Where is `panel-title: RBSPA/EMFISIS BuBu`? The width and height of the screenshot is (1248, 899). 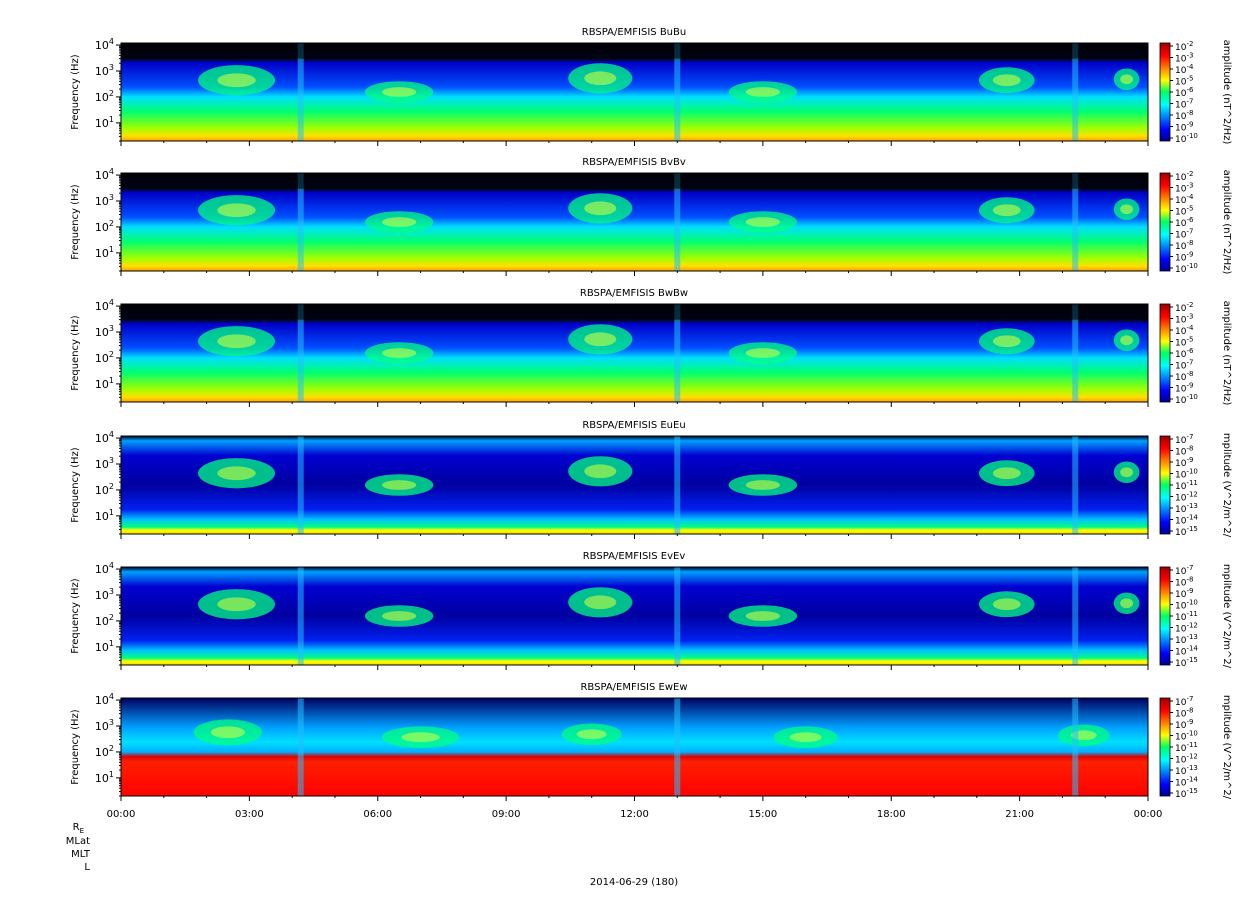
panel-title: RBSPA/EMFISIS BuBu is located at coordinates (634, 32).